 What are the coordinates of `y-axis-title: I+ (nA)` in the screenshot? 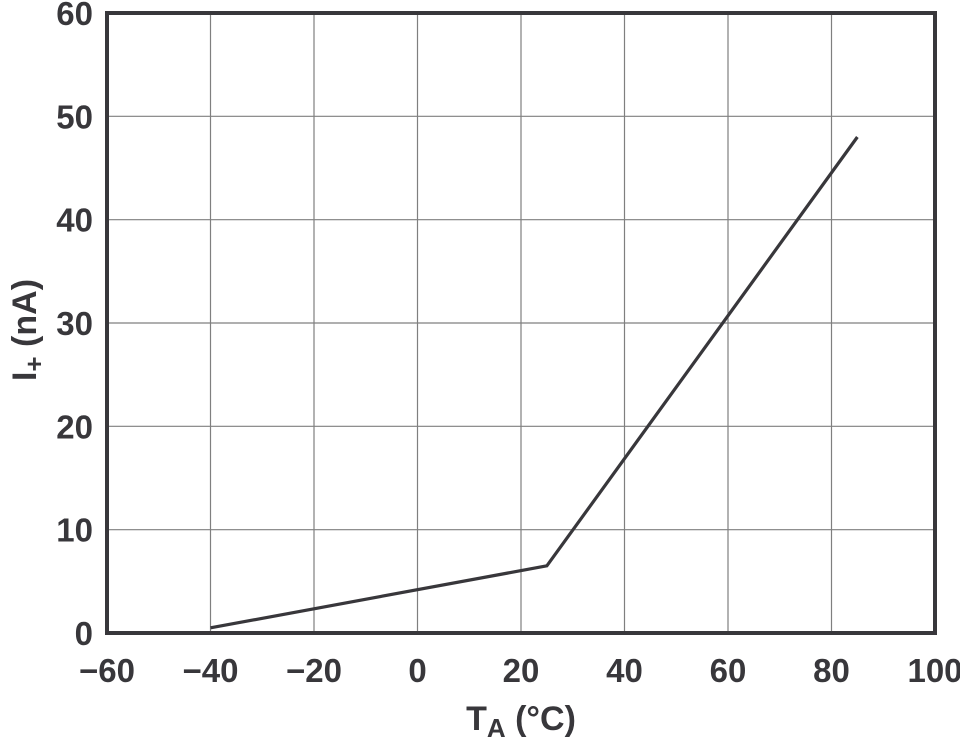 It's located at (27, 330).